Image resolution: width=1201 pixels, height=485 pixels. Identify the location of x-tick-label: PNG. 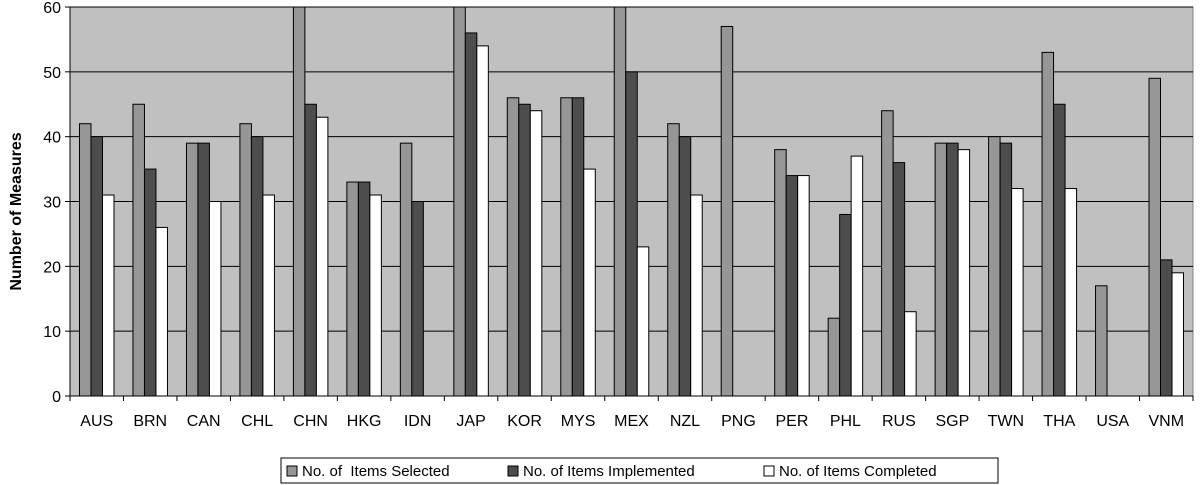
(738, 421).